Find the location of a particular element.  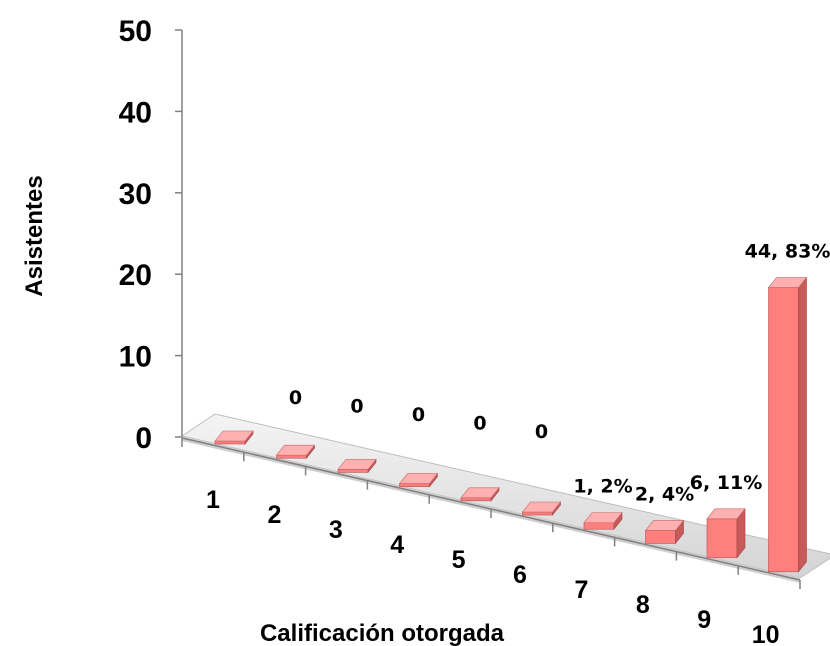

x-tick-label: 4 is located at coordinates (397, 545).